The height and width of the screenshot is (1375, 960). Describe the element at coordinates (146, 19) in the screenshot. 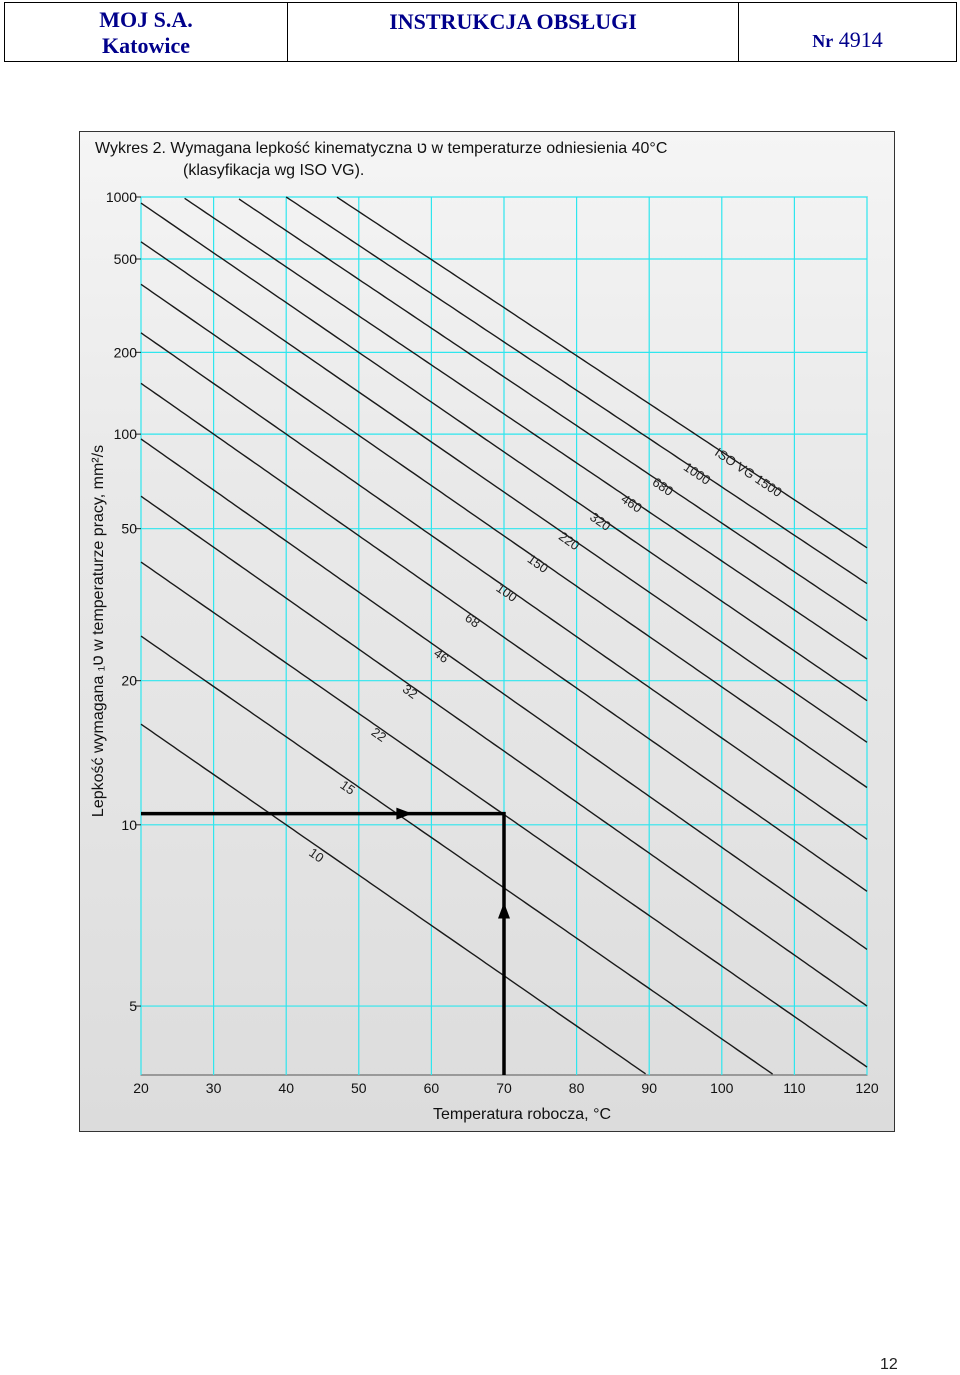

I see `company-name: MOJ S.A.` at that location.